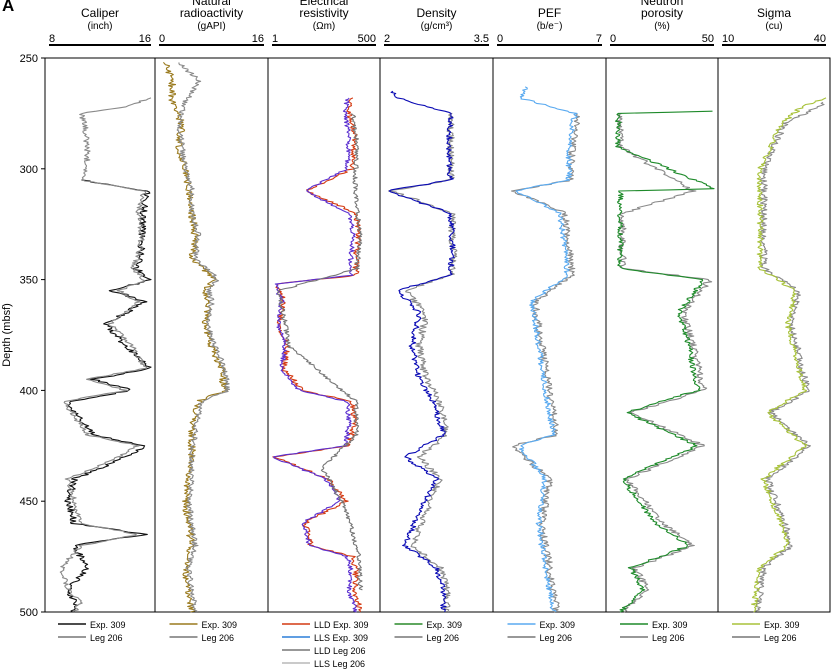 Image resolution: width=831 pixels, height=672 pixels. I want to click on legend-label-density: Leg 206, so click(443, 638).